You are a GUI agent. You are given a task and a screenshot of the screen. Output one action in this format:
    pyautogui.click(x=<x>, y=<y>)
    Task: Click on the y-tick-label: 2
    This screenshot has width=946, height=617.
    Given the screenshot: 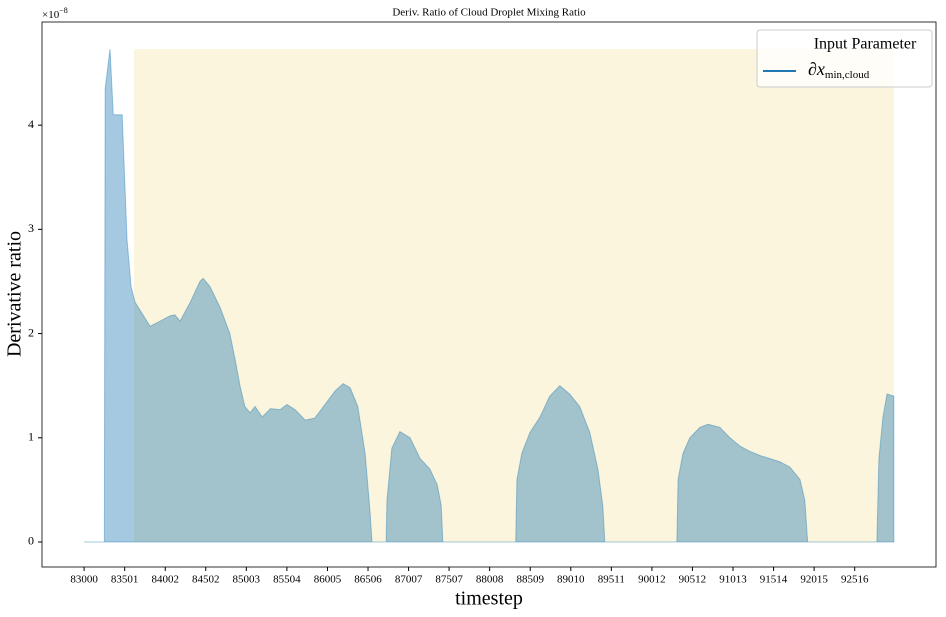 What is the action you would take?
    pyautogui.click(x=31, y=332)
    